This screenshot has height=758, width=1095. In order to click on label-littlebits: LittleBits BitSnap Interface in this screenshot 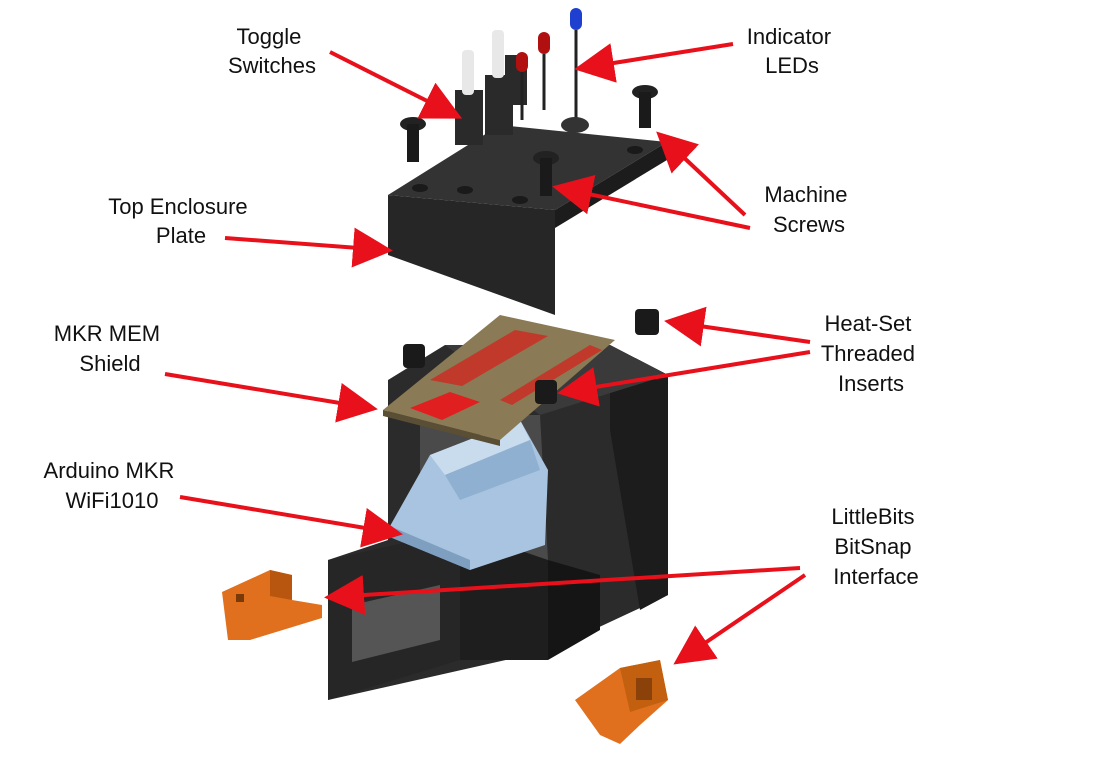, I will do `click(875, 546)`.